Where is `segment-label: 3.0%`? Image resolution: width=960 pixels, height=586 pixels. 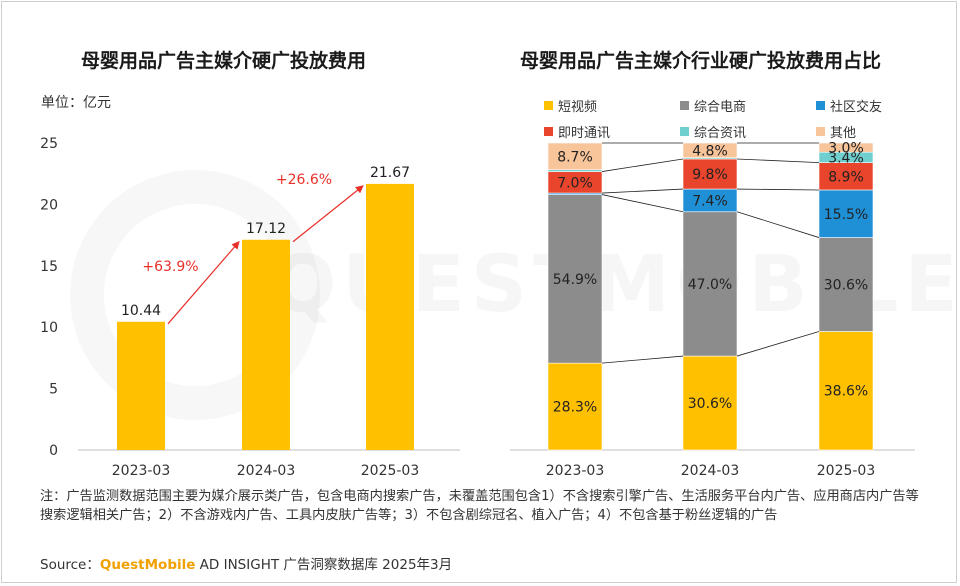 segment-label: 3.0% is located at coordinates (846, 149).